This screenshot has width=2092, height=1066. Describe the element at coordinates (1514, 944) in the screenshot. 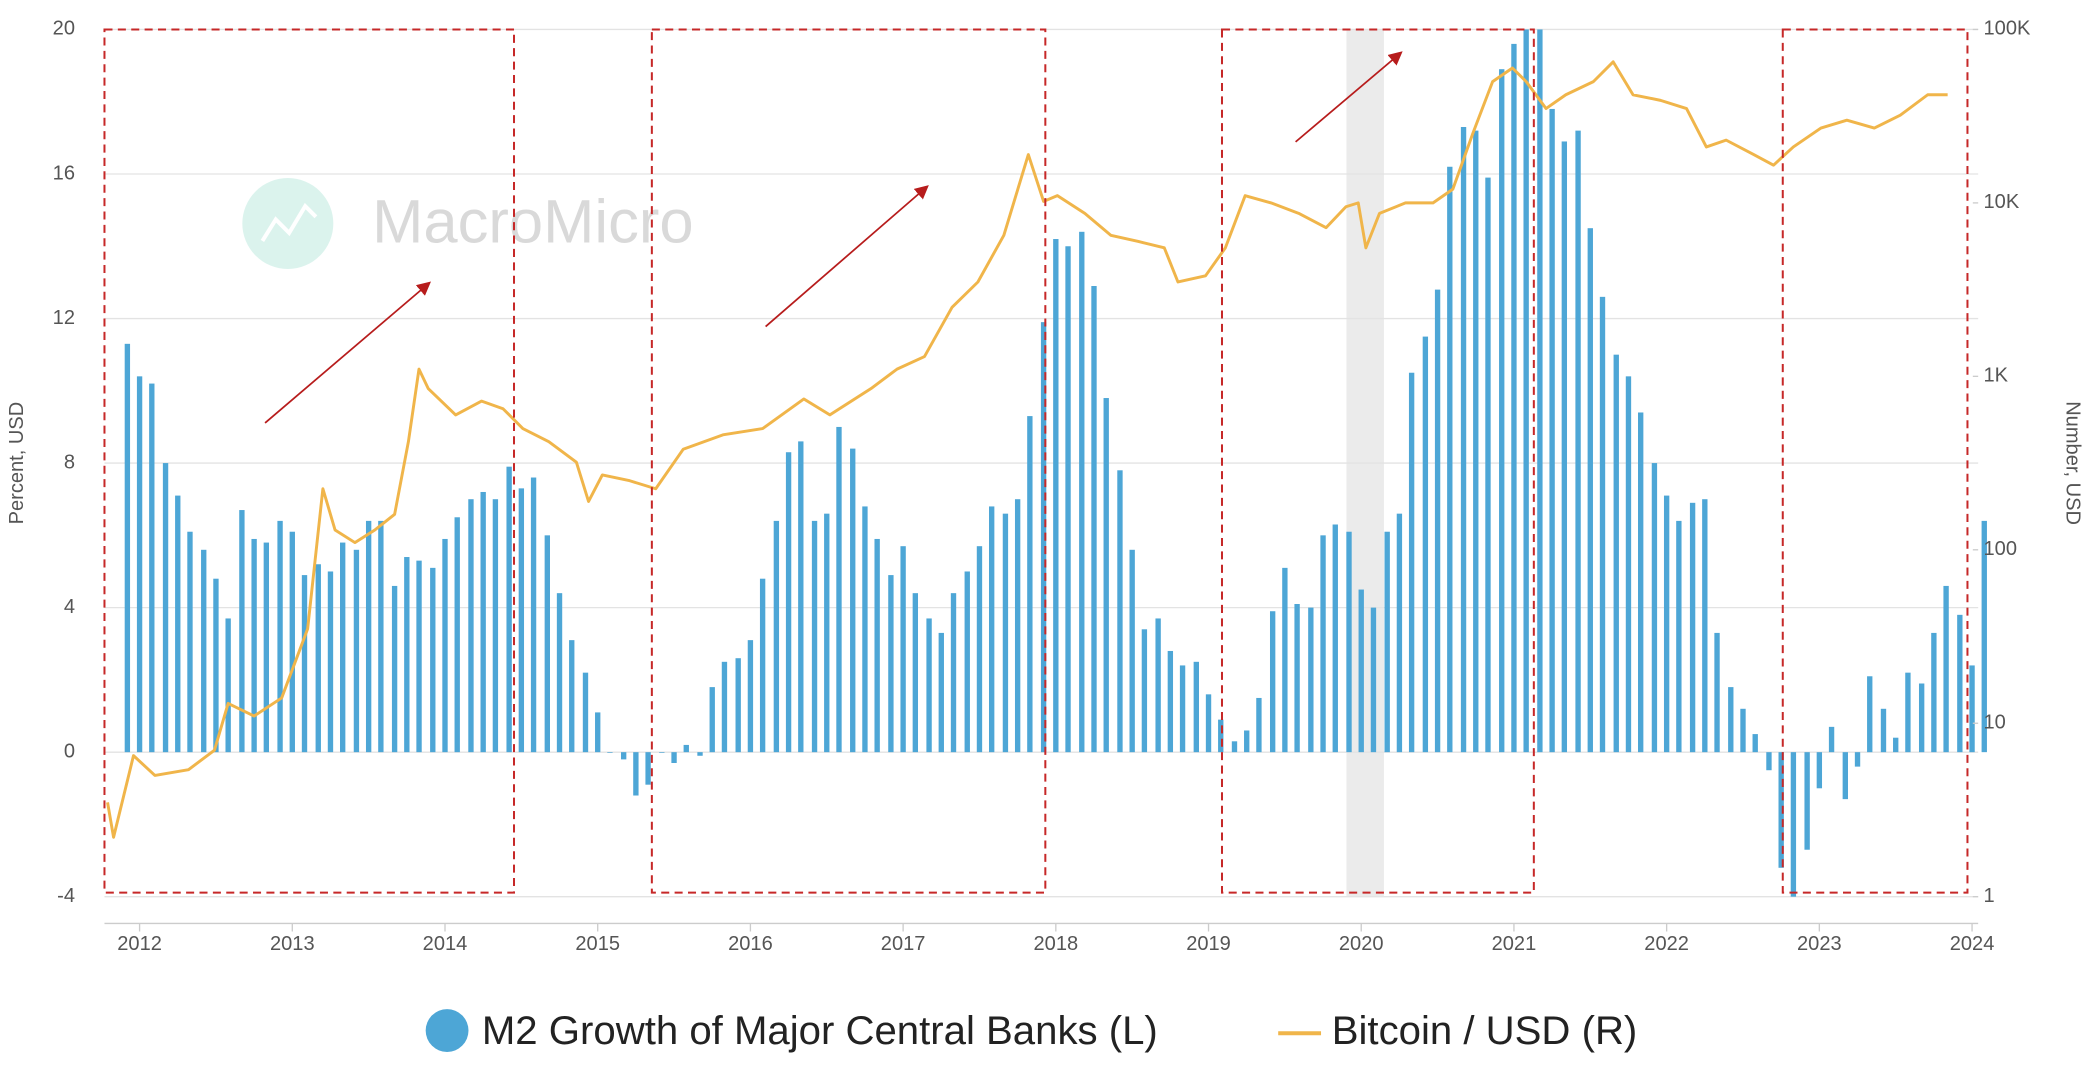

I see `x-tick-label: 2021` at that location.